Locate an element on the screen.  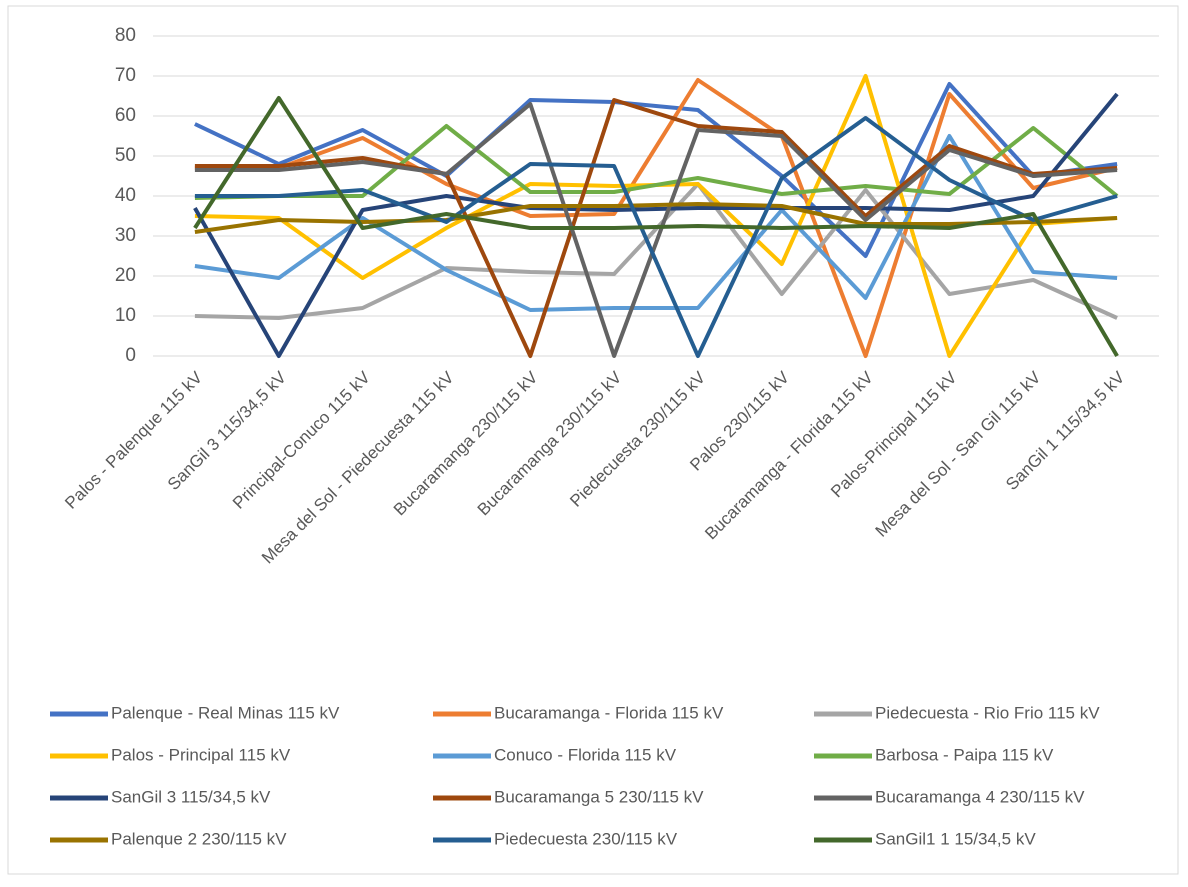
legend-label: Palos - Principal 115 kV is located at coordinates (201, 754).